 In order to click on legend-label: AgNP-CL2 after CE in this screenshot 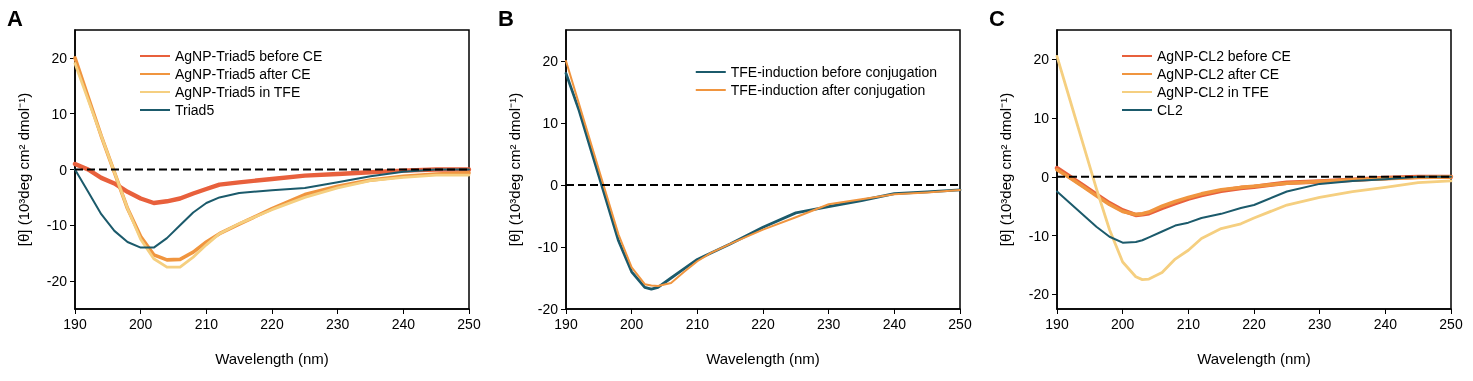, I will do `click(1218, 74)`.